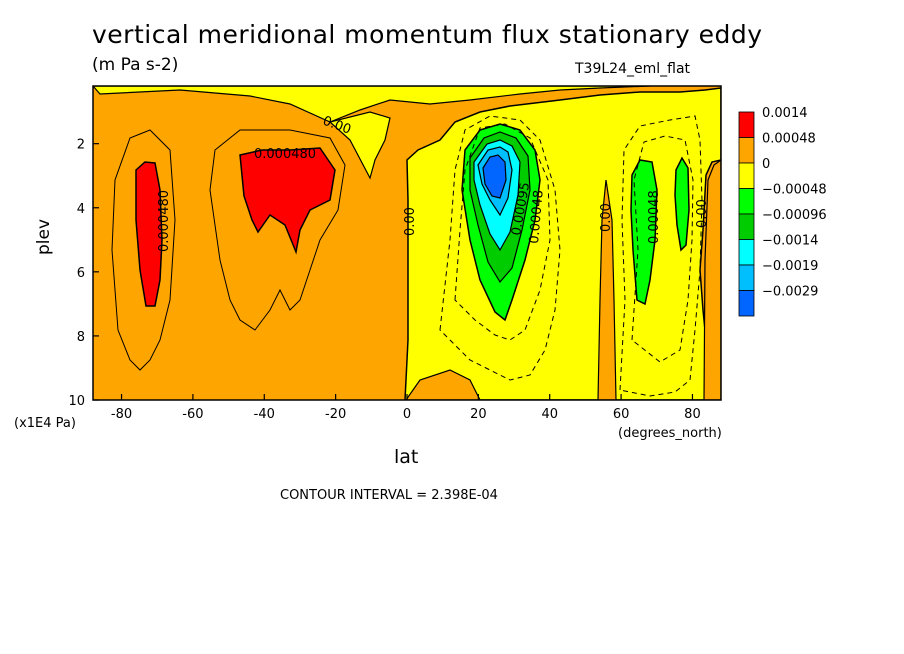  What do you see at coordinates (789, 139) in the screenshot?
I see `legend-label: 0.00048` at bounding box center [789, 139].